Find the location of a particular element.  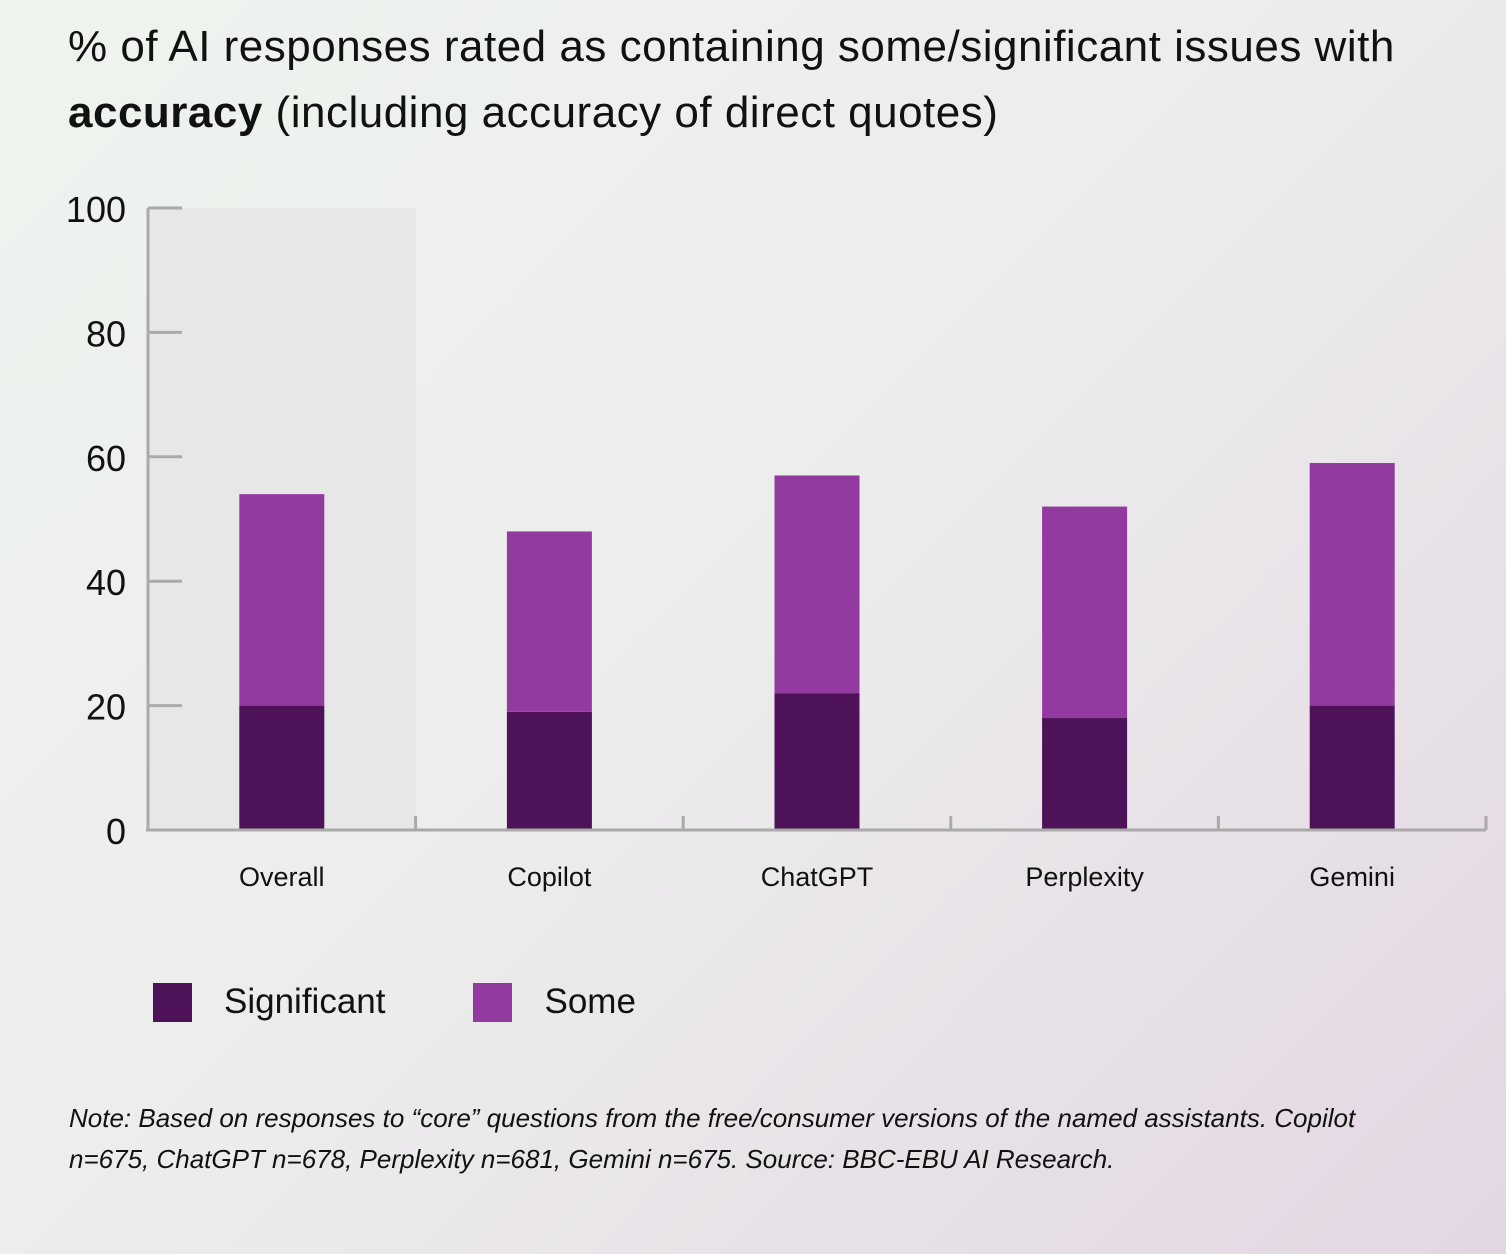

y-tick-label: 60 is located at coordinates (106, 458).